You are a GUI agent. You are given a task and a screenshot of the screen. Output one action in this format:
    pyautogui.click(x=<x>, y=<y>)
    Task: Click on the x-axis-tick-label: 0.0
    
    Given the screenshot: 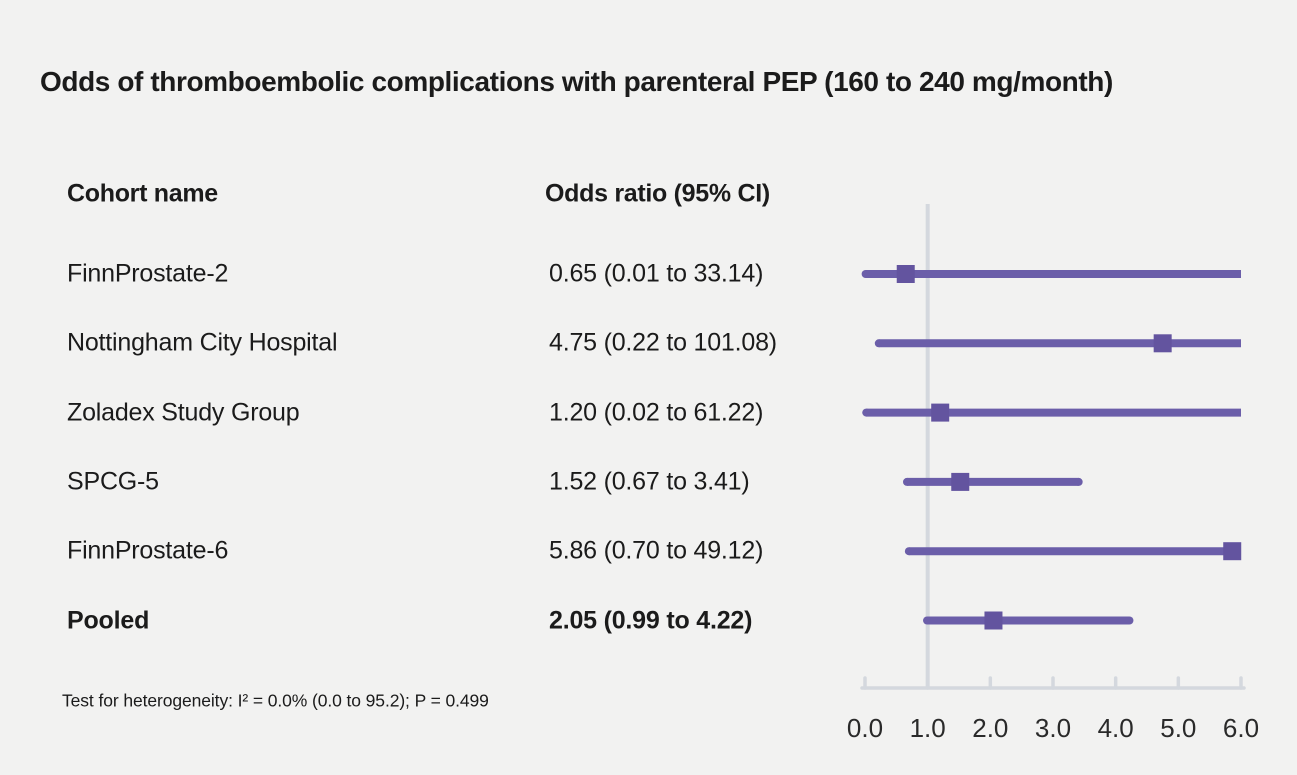 What is the action you would take?
    pyautogui.click(x=865, y=728)
    